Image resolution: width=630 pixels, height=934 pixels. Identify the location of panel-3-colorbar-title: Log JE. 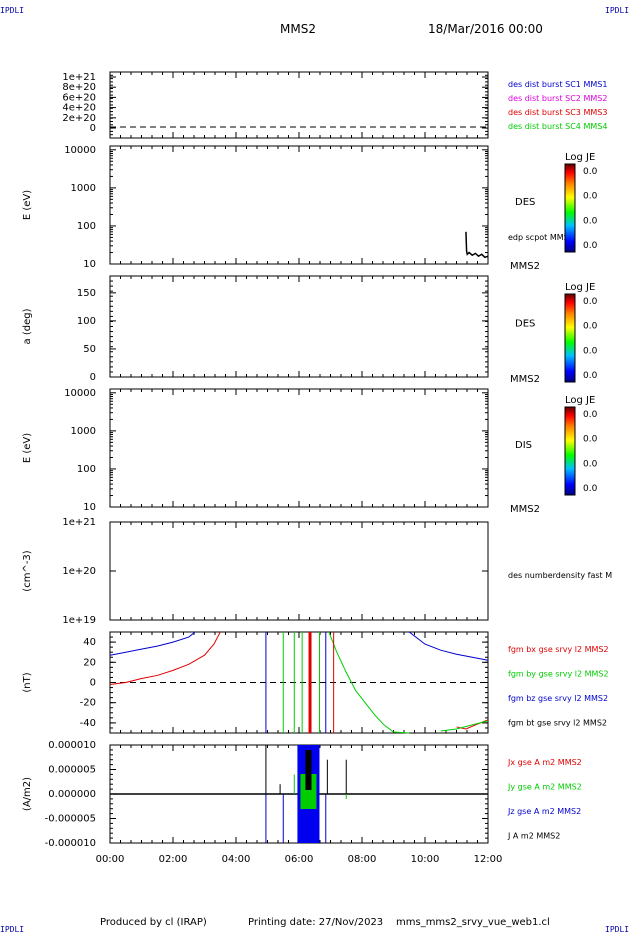
(580, 287).